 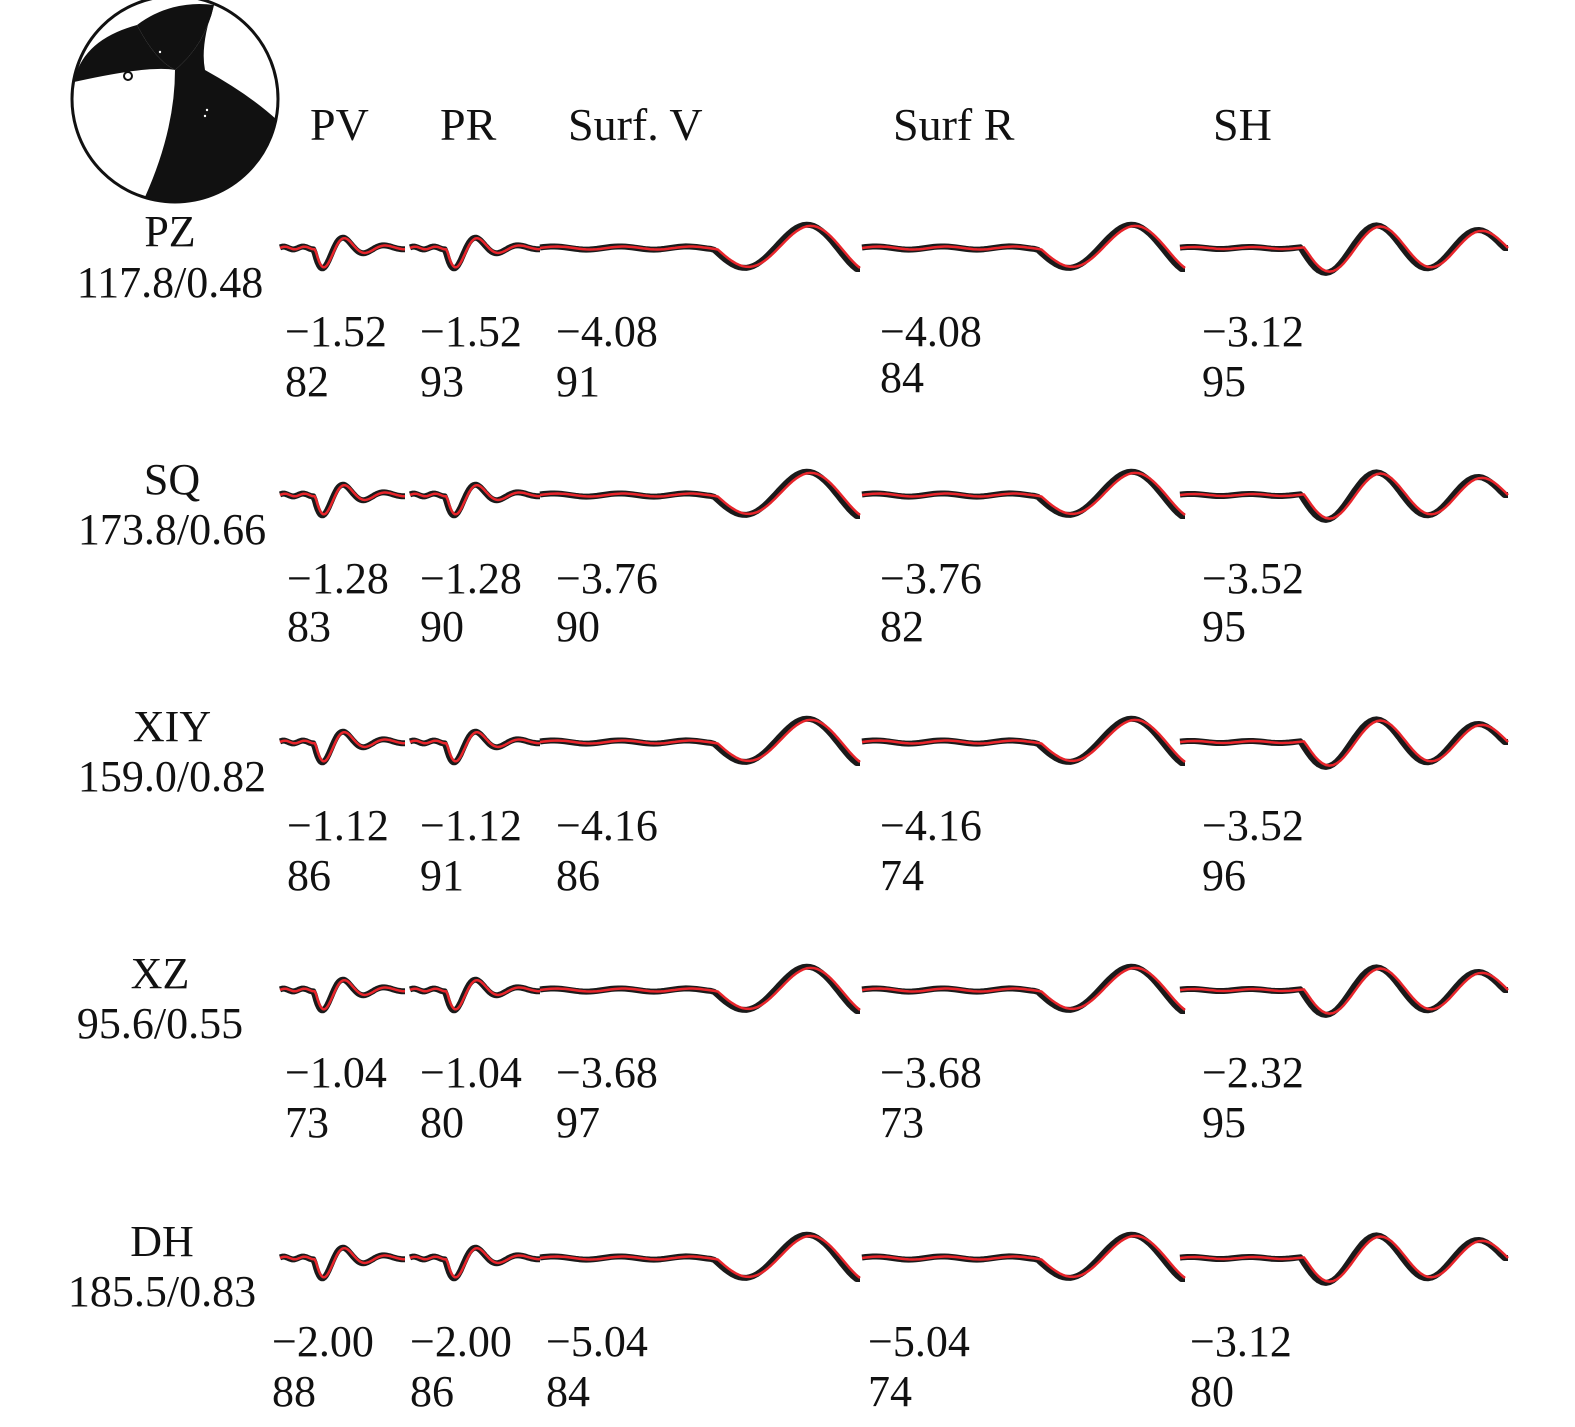 What do you see at coordinates (442, 1122) in the screenshot?
I see `cc-pr: 80` at bounding box center [442, 1122].